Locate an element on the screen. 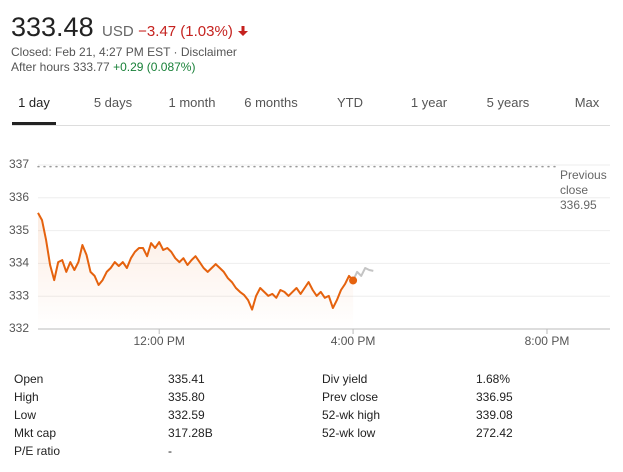  stat-value: 1.68% is located at coordinates (493, 379).